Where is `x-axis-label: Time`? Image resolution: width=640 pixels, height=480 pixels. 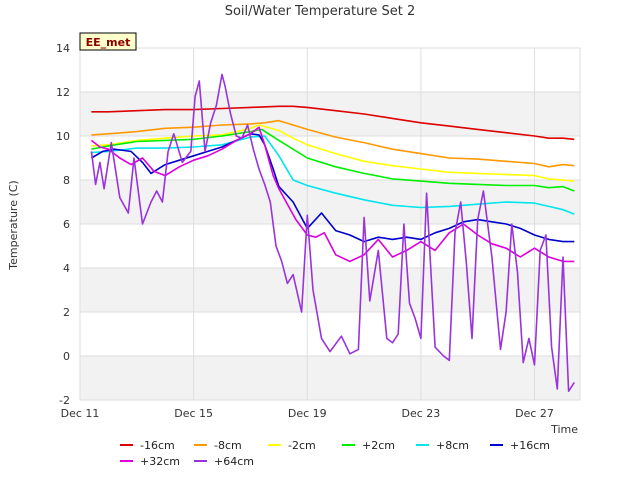
x-axis-label: Time is located at coordinates (564, 429).